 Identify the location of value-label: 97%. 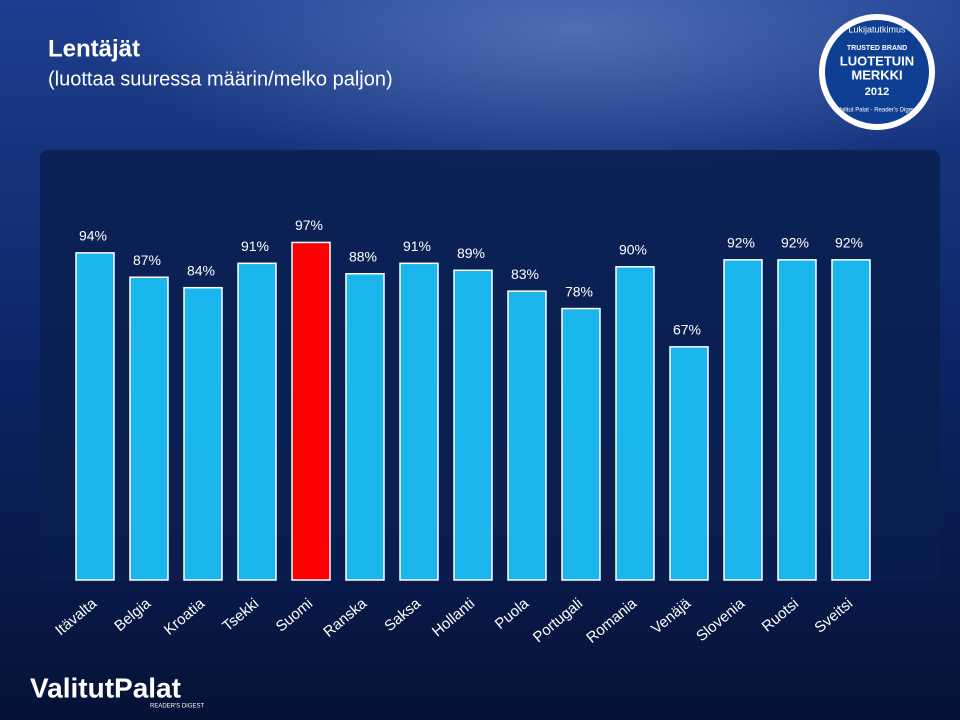
(309, 225).